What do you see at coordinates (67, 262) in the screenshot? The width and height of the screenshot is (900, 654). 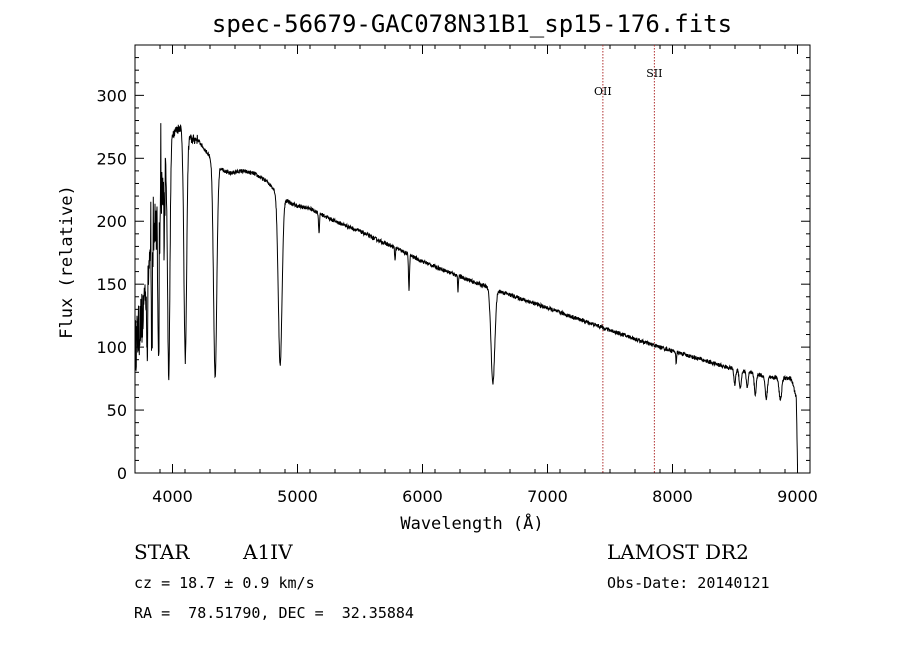 I see `y-axis-label: Flux (relative)` at bounding box center [67, 262].